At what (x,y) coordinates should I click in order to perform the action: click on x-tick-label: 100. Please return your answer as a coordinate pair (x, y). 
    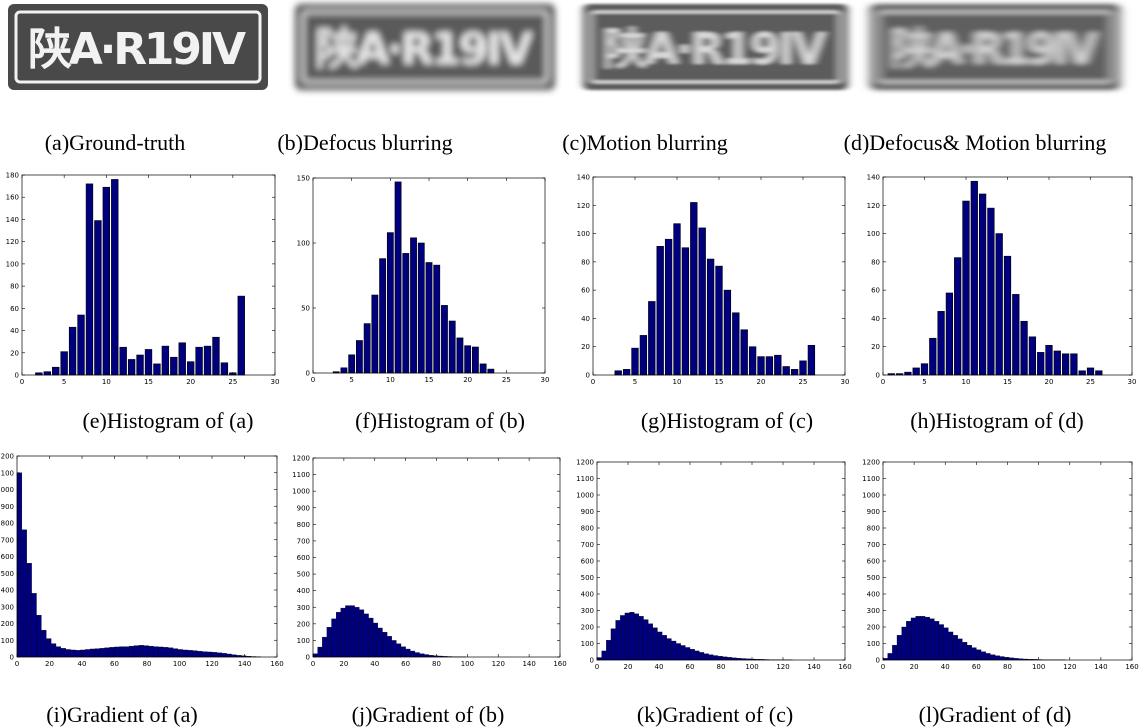
    Looking at the image, I should click on (751, 667).